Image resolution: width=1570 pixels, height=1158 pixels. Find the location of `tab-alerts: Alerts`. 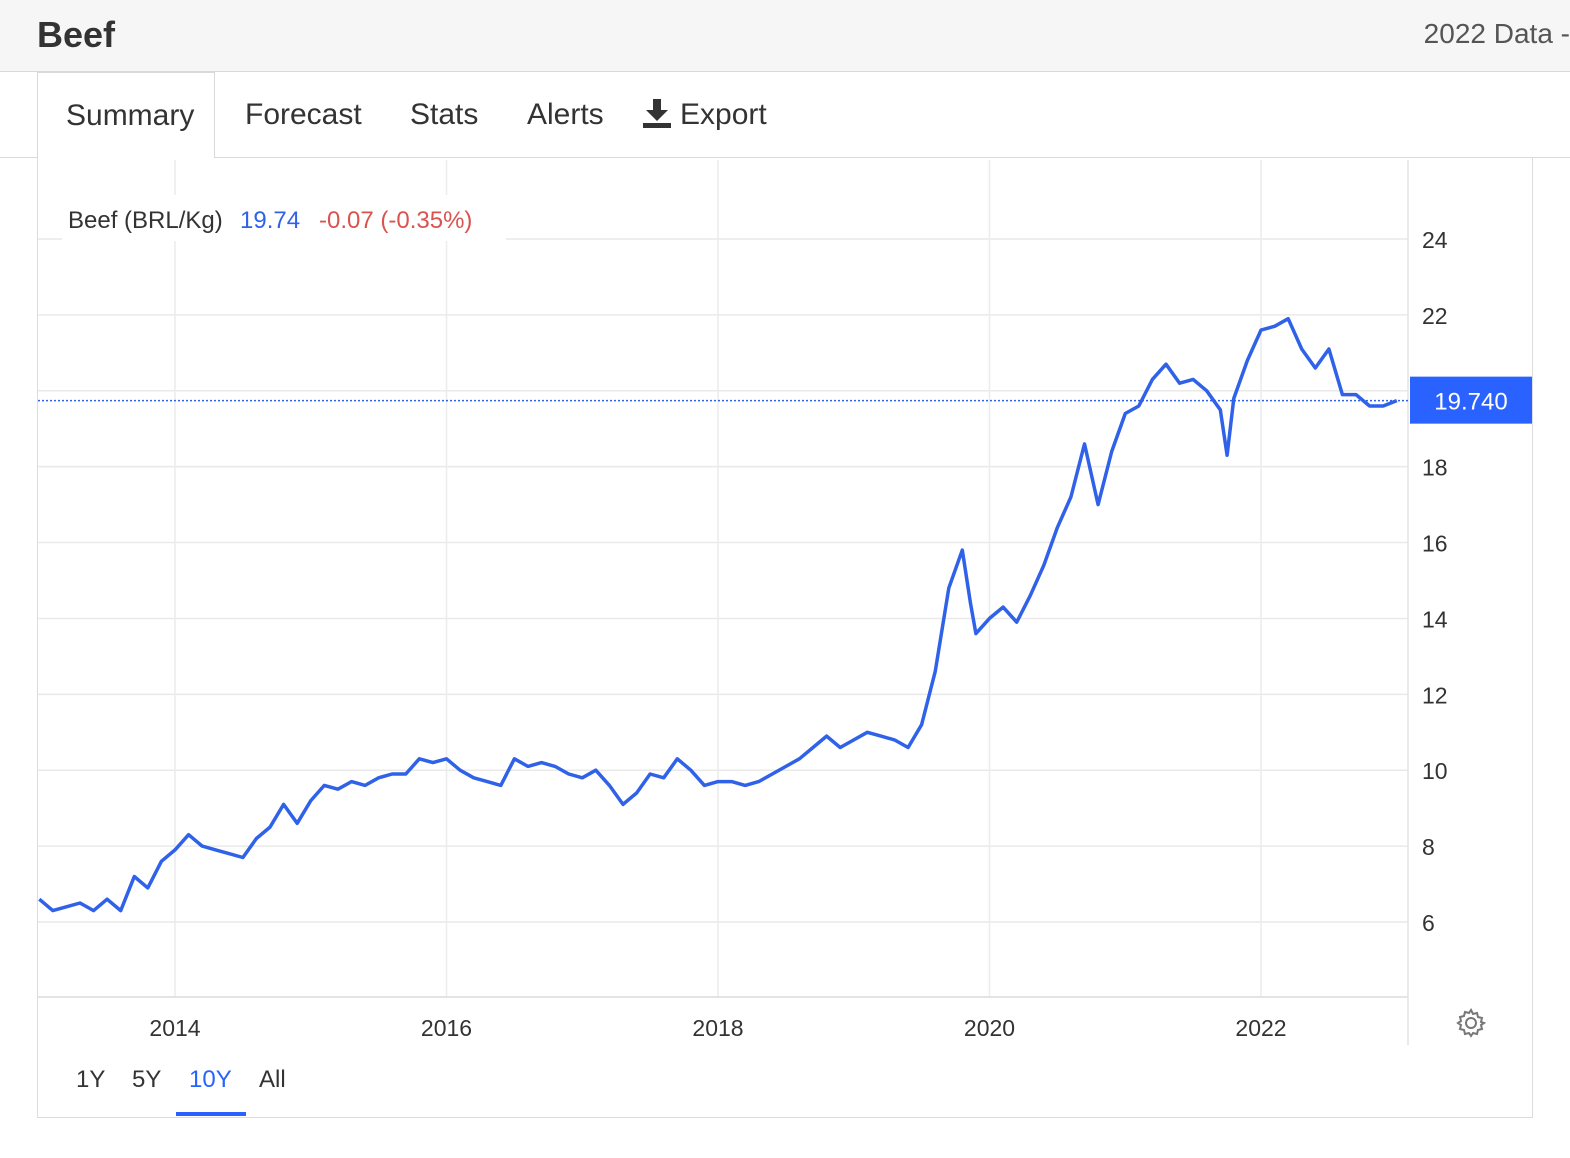

tab-alerts: Alerts is located at coordinates (565, 115).